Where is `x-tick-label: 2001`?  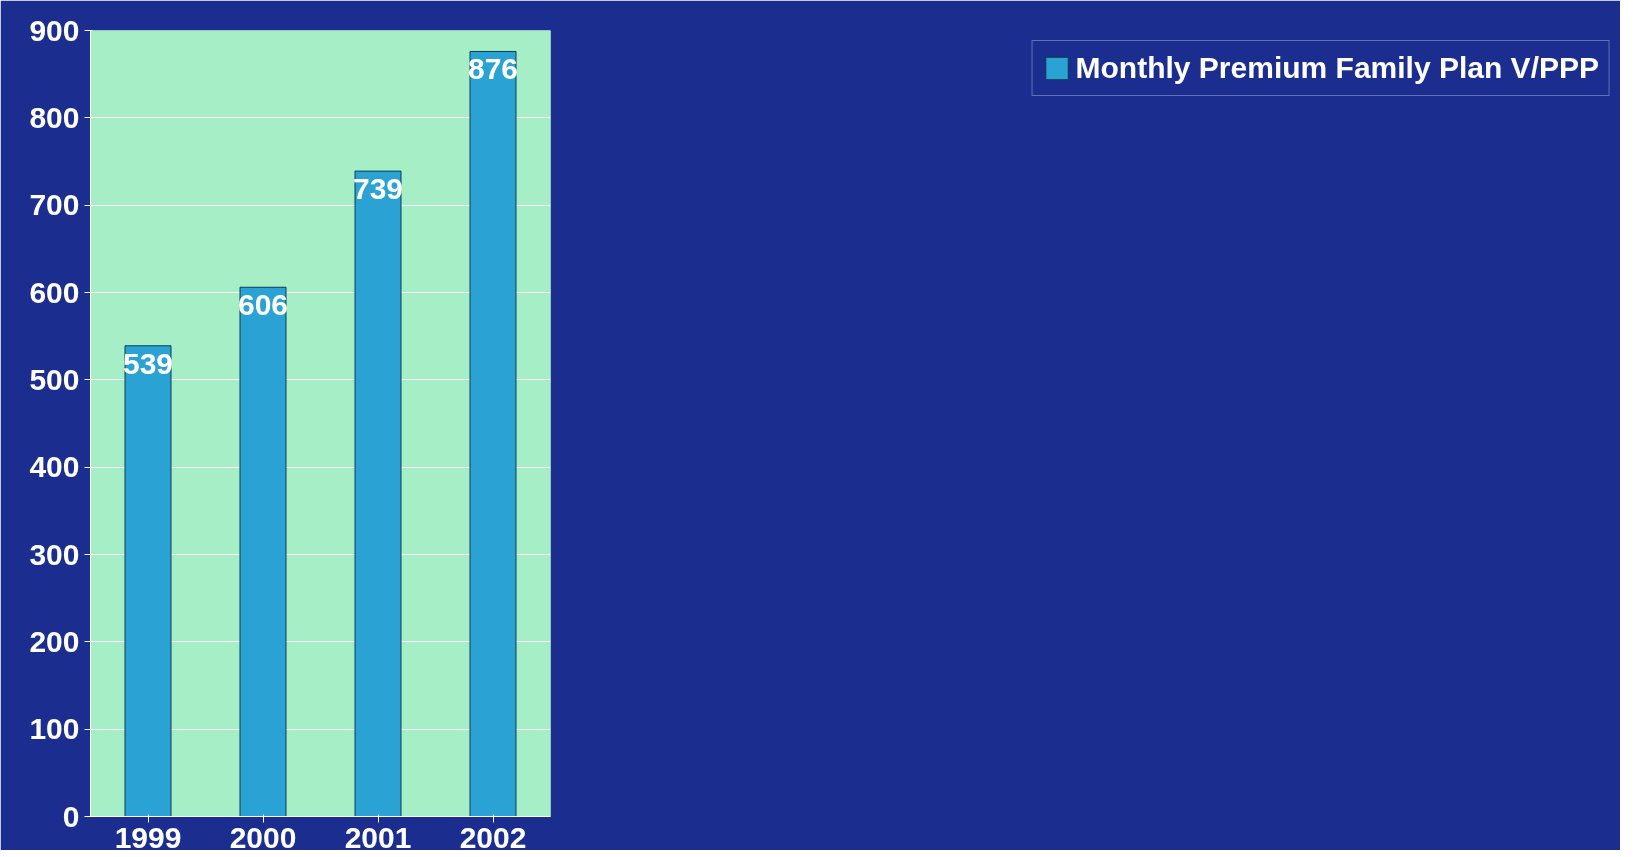 x-tick-label: 2001 is located at coordinates (378, 837).